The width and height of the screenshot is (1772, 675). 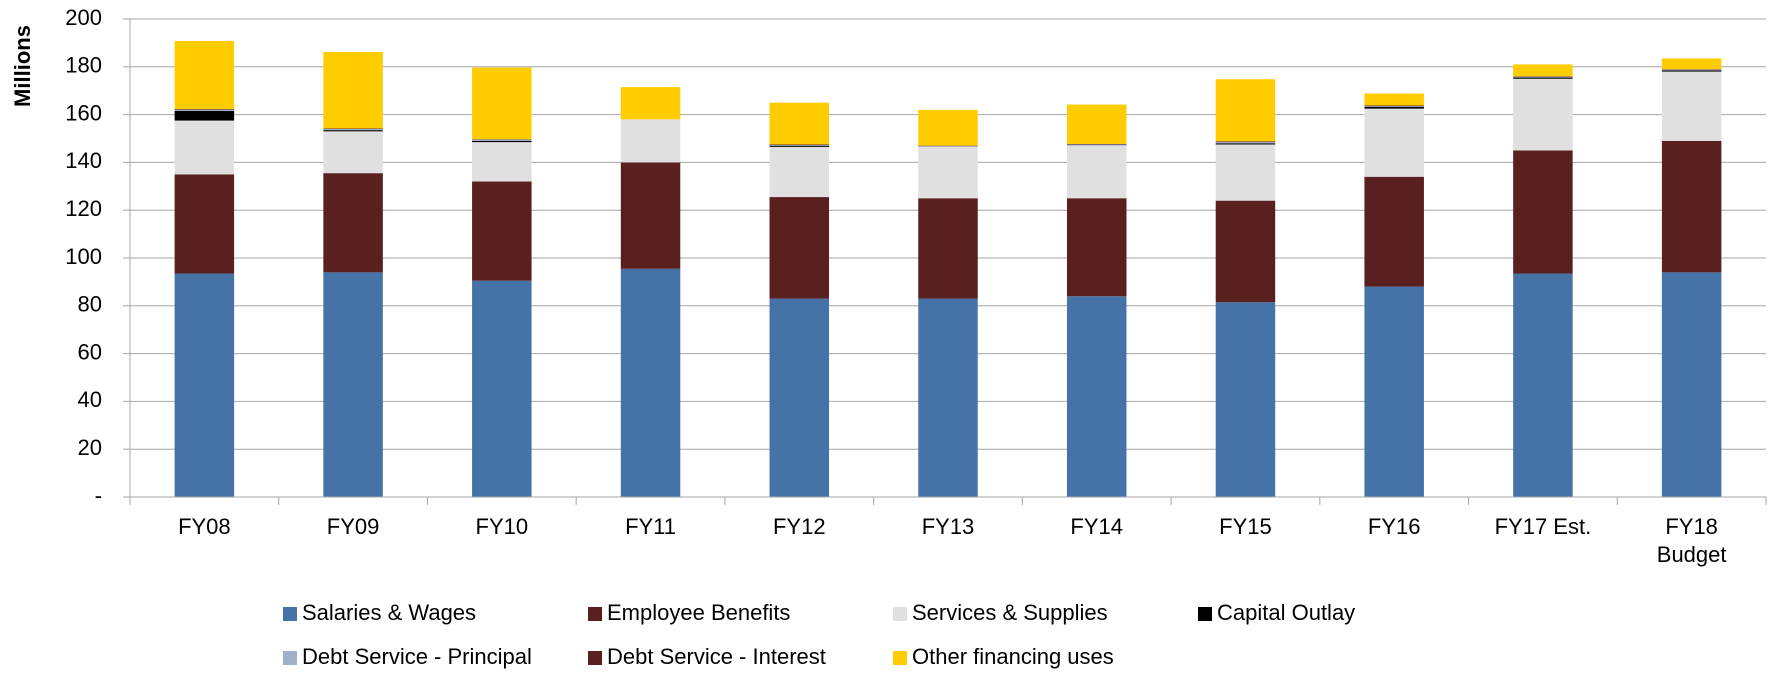 What do you see at coordinates (83, 65) in the screenshot?
I see `y-tick-label: 180` at bounding box center [83, 65].